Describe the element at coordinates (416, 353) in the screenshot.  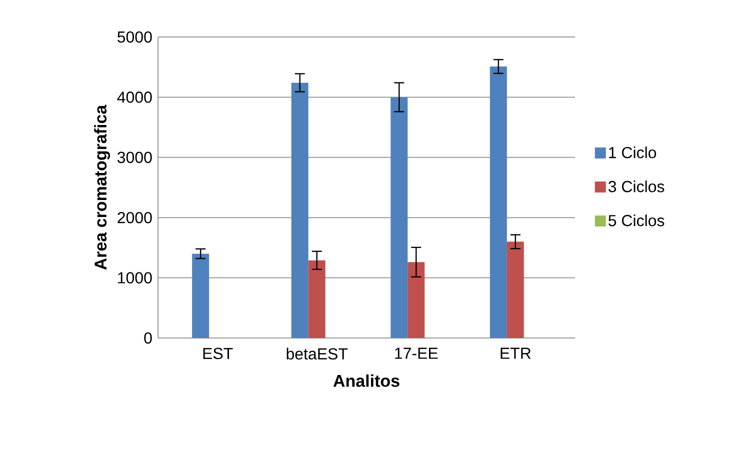
I see `x-tick-label: 17-EE` at that location.